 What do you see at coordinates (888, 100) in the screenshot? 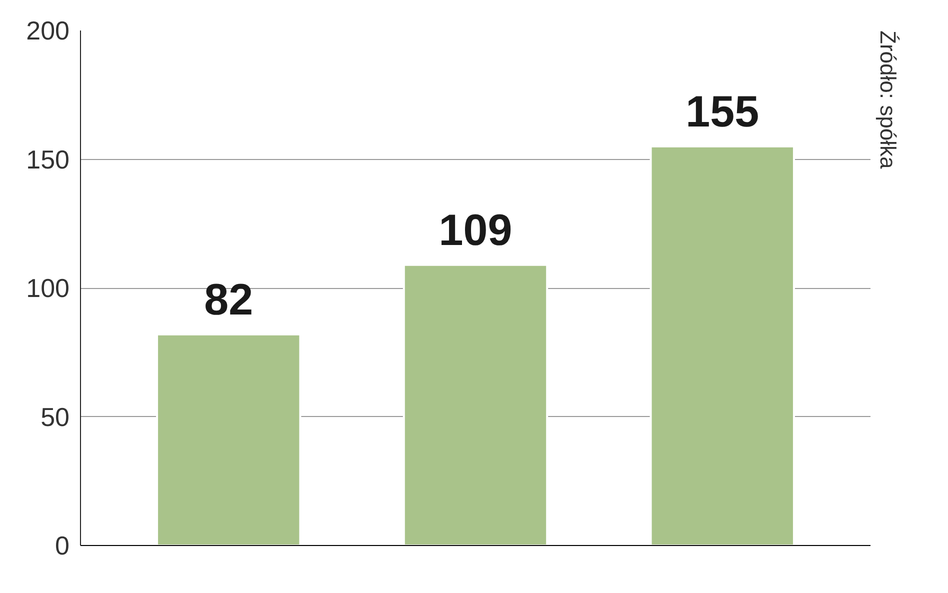
I see `text: Źródło: spółka` at bounding box center [888, 100].